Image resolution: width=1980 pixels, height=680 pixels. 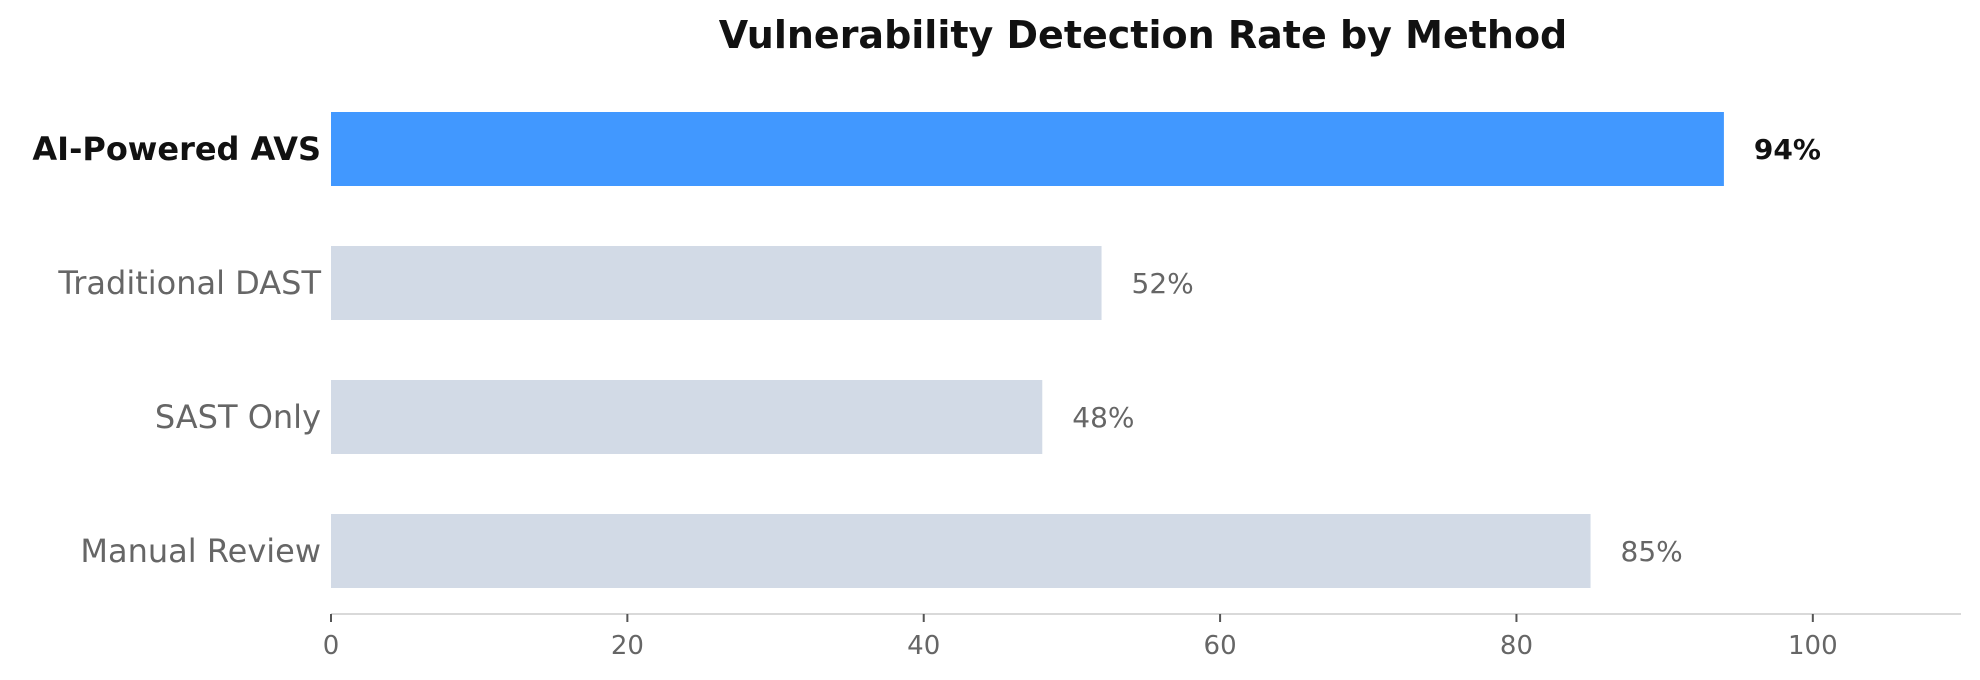 What do you see at coordinates (923, 646) in the screenshot?
I see `x-tick-label: 40` at bounding box center [923, 646].